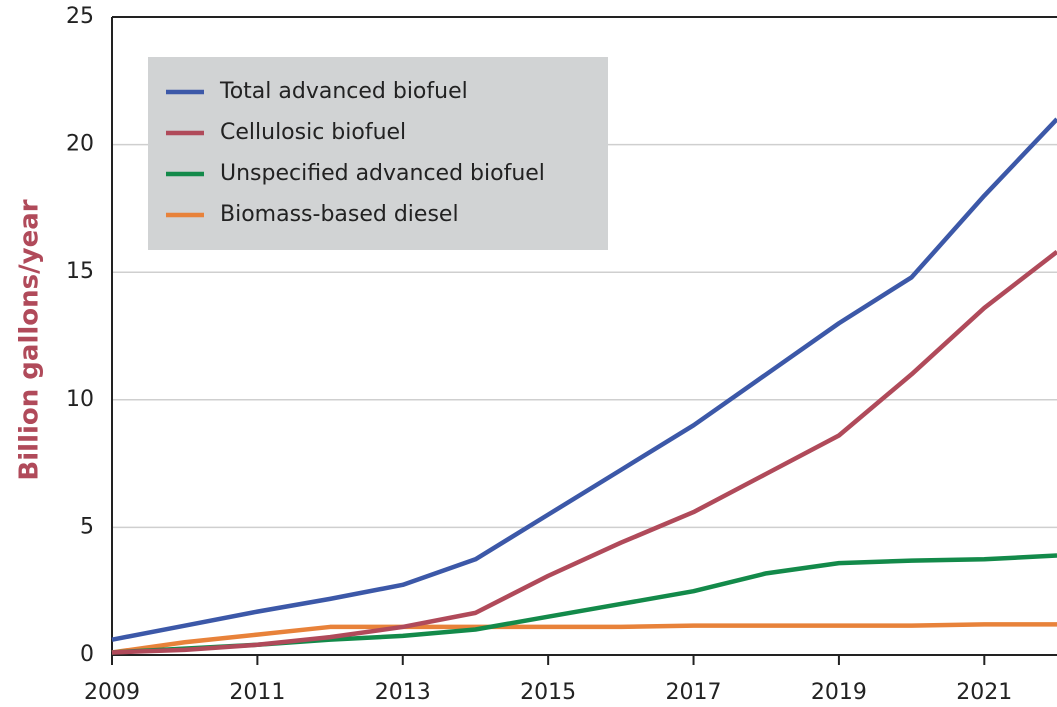 The image size is (1057, 707). Describe the element at coordinates (80, 16) in the screenshot. I see `y-tick-label: 25` at that location.